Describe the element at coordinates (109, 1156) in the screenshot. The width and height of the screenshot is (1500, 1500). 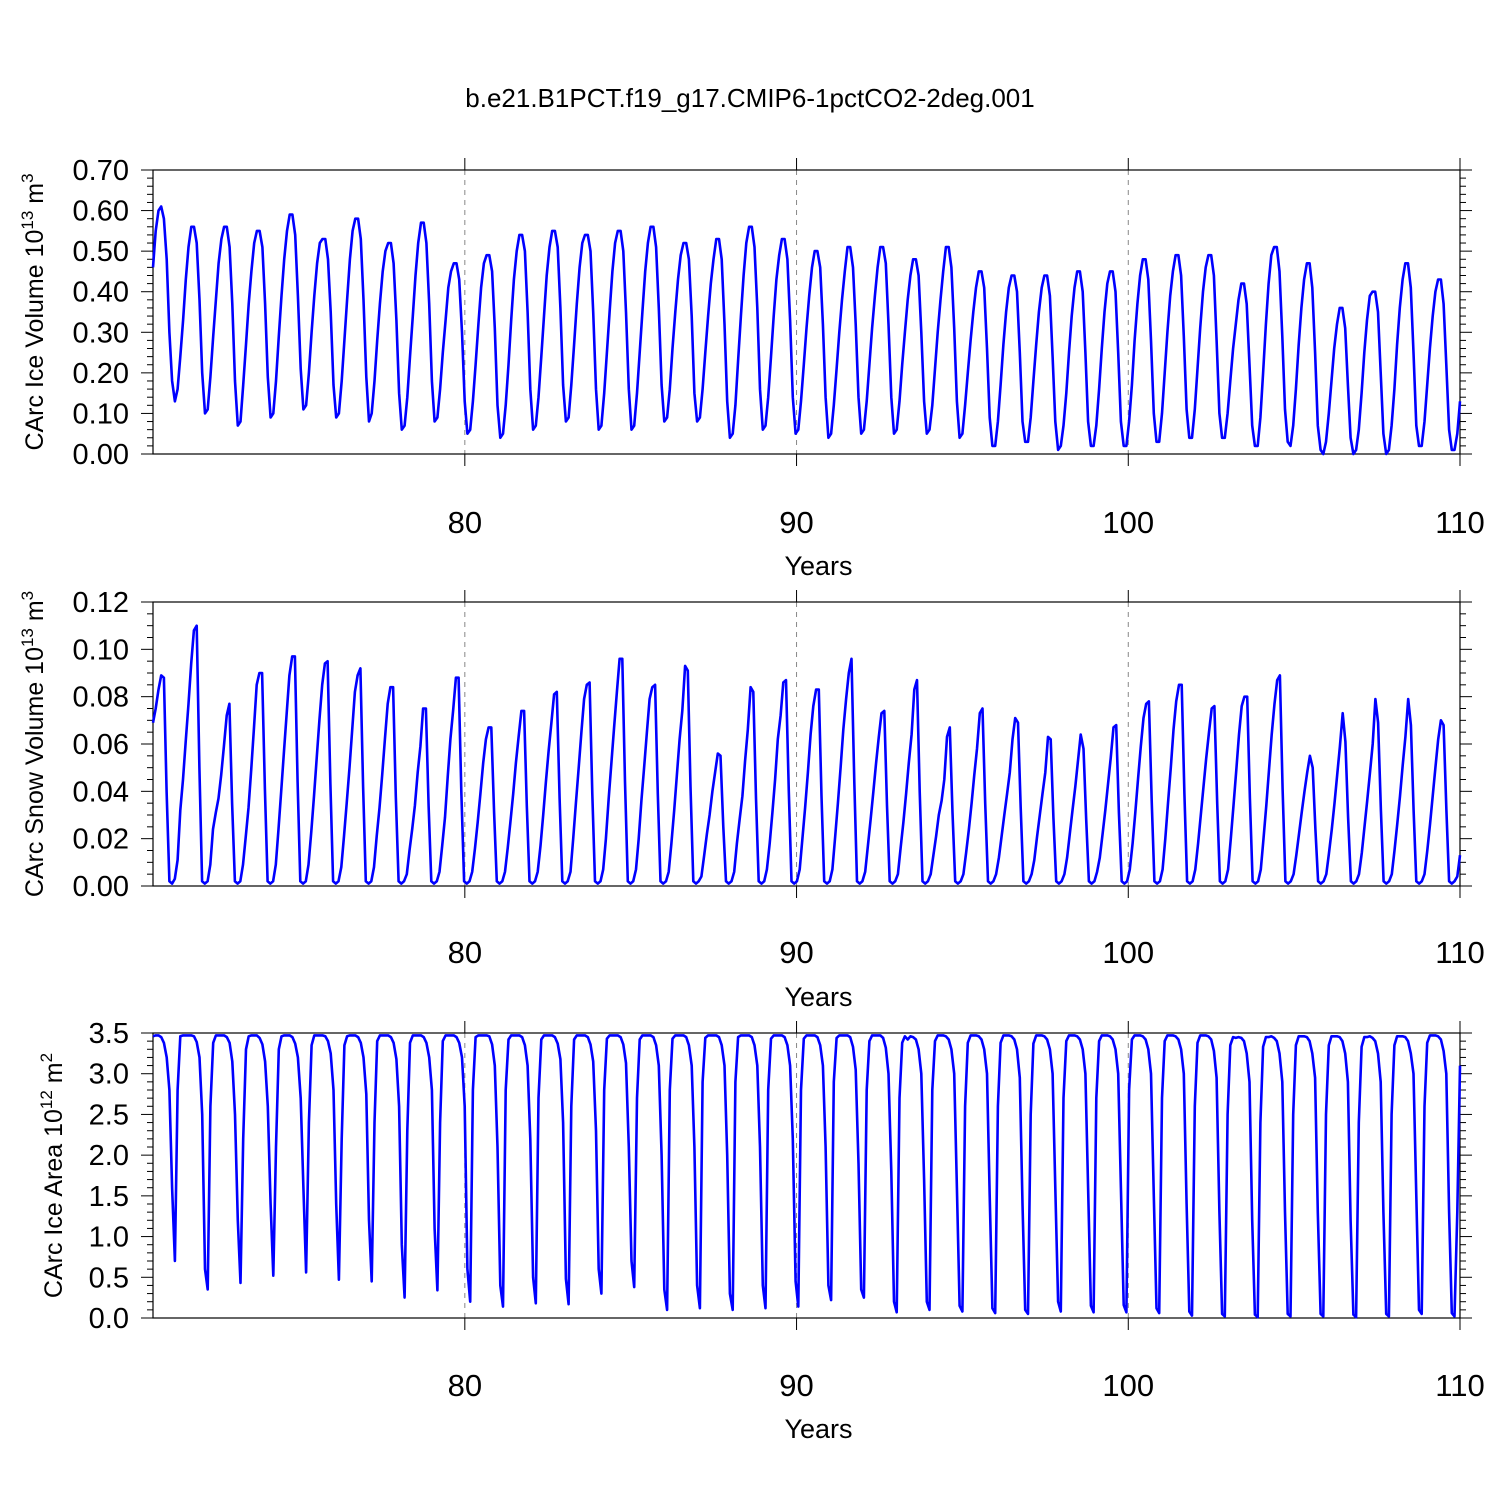
I see `y-tick-label: 2.0` at that location.